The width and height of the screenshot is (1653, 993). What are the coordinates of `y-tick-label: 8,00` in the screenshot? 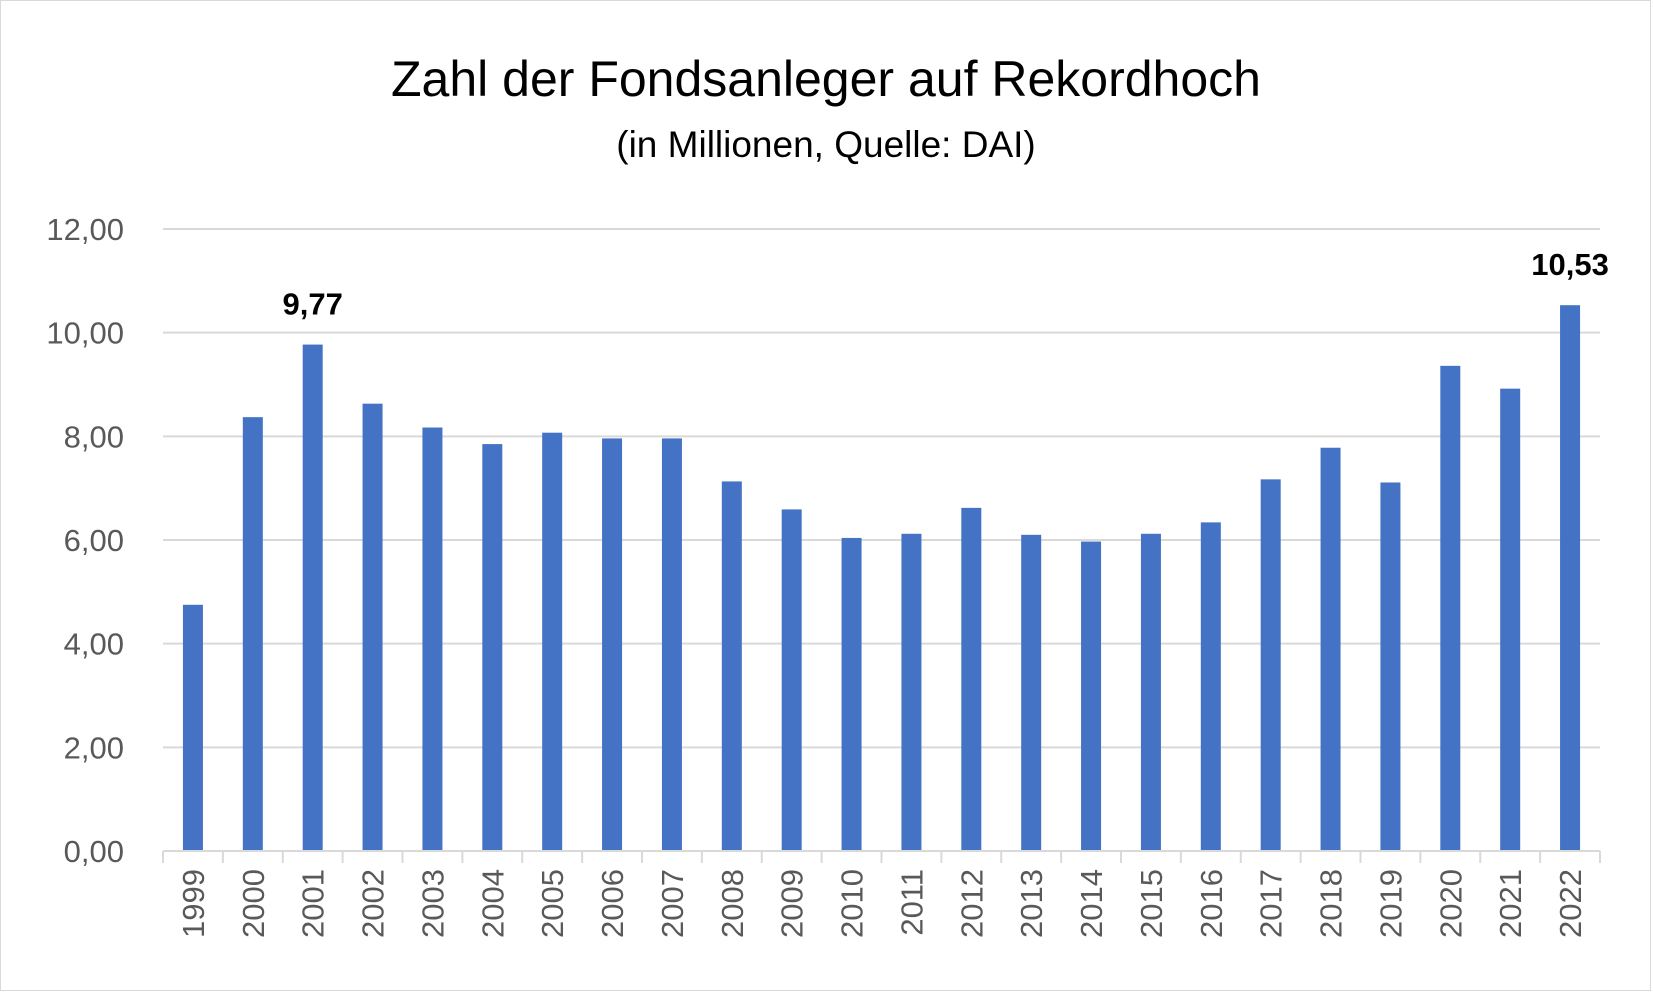 It's located at (94, 436).